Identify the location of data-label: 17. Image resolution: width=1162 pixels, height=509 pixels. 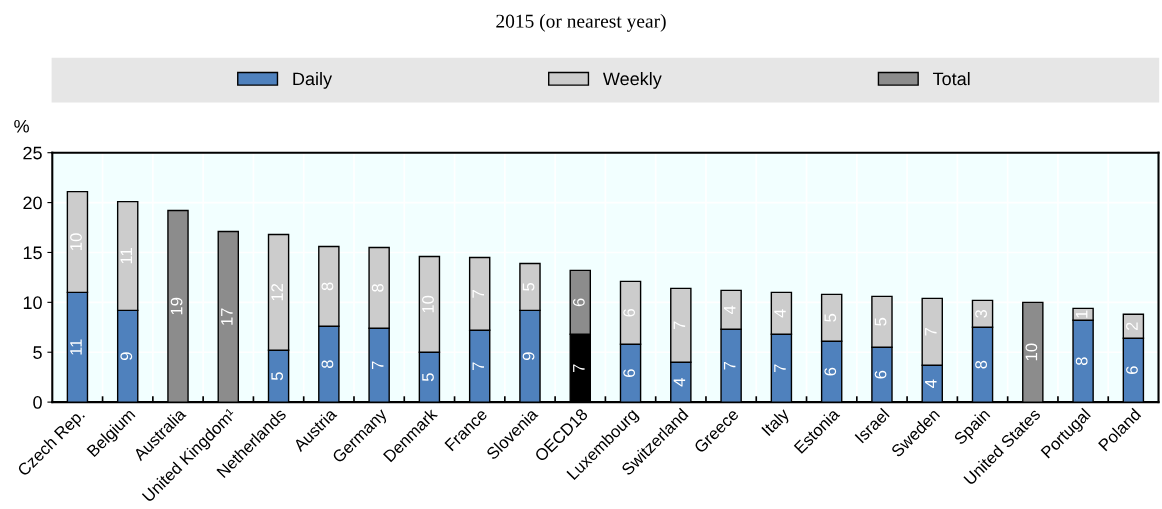
(227, 316).